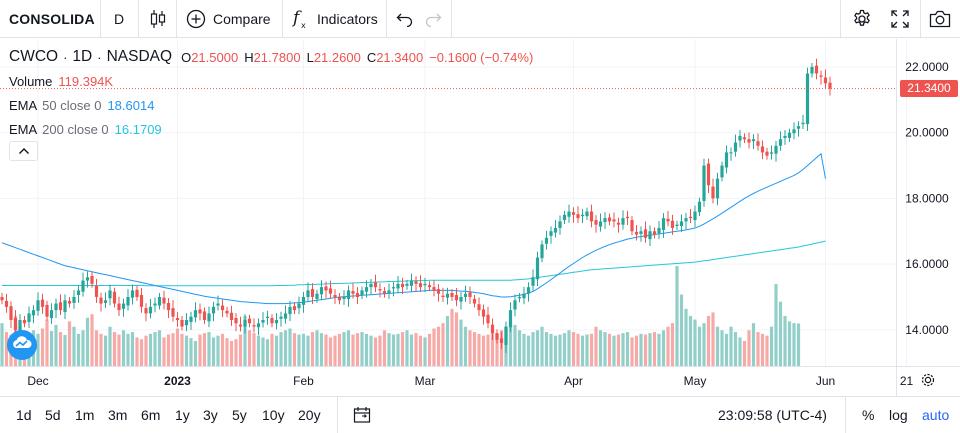  I want to click on compare-button: Compare, so click(228, 19).